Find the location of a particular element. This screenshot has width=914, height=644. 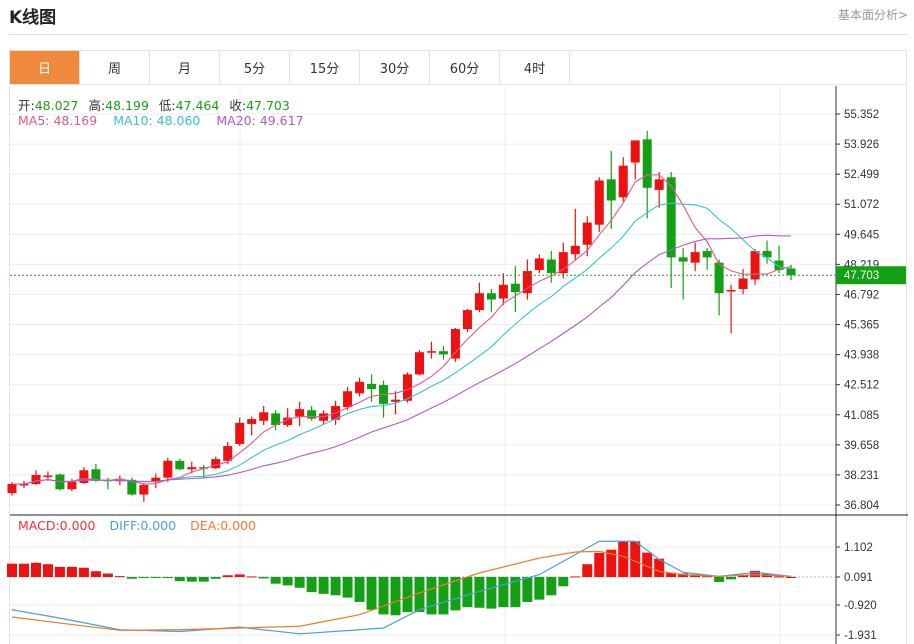

price-tick-label: 39.658 is located at coordinates (861, 446).